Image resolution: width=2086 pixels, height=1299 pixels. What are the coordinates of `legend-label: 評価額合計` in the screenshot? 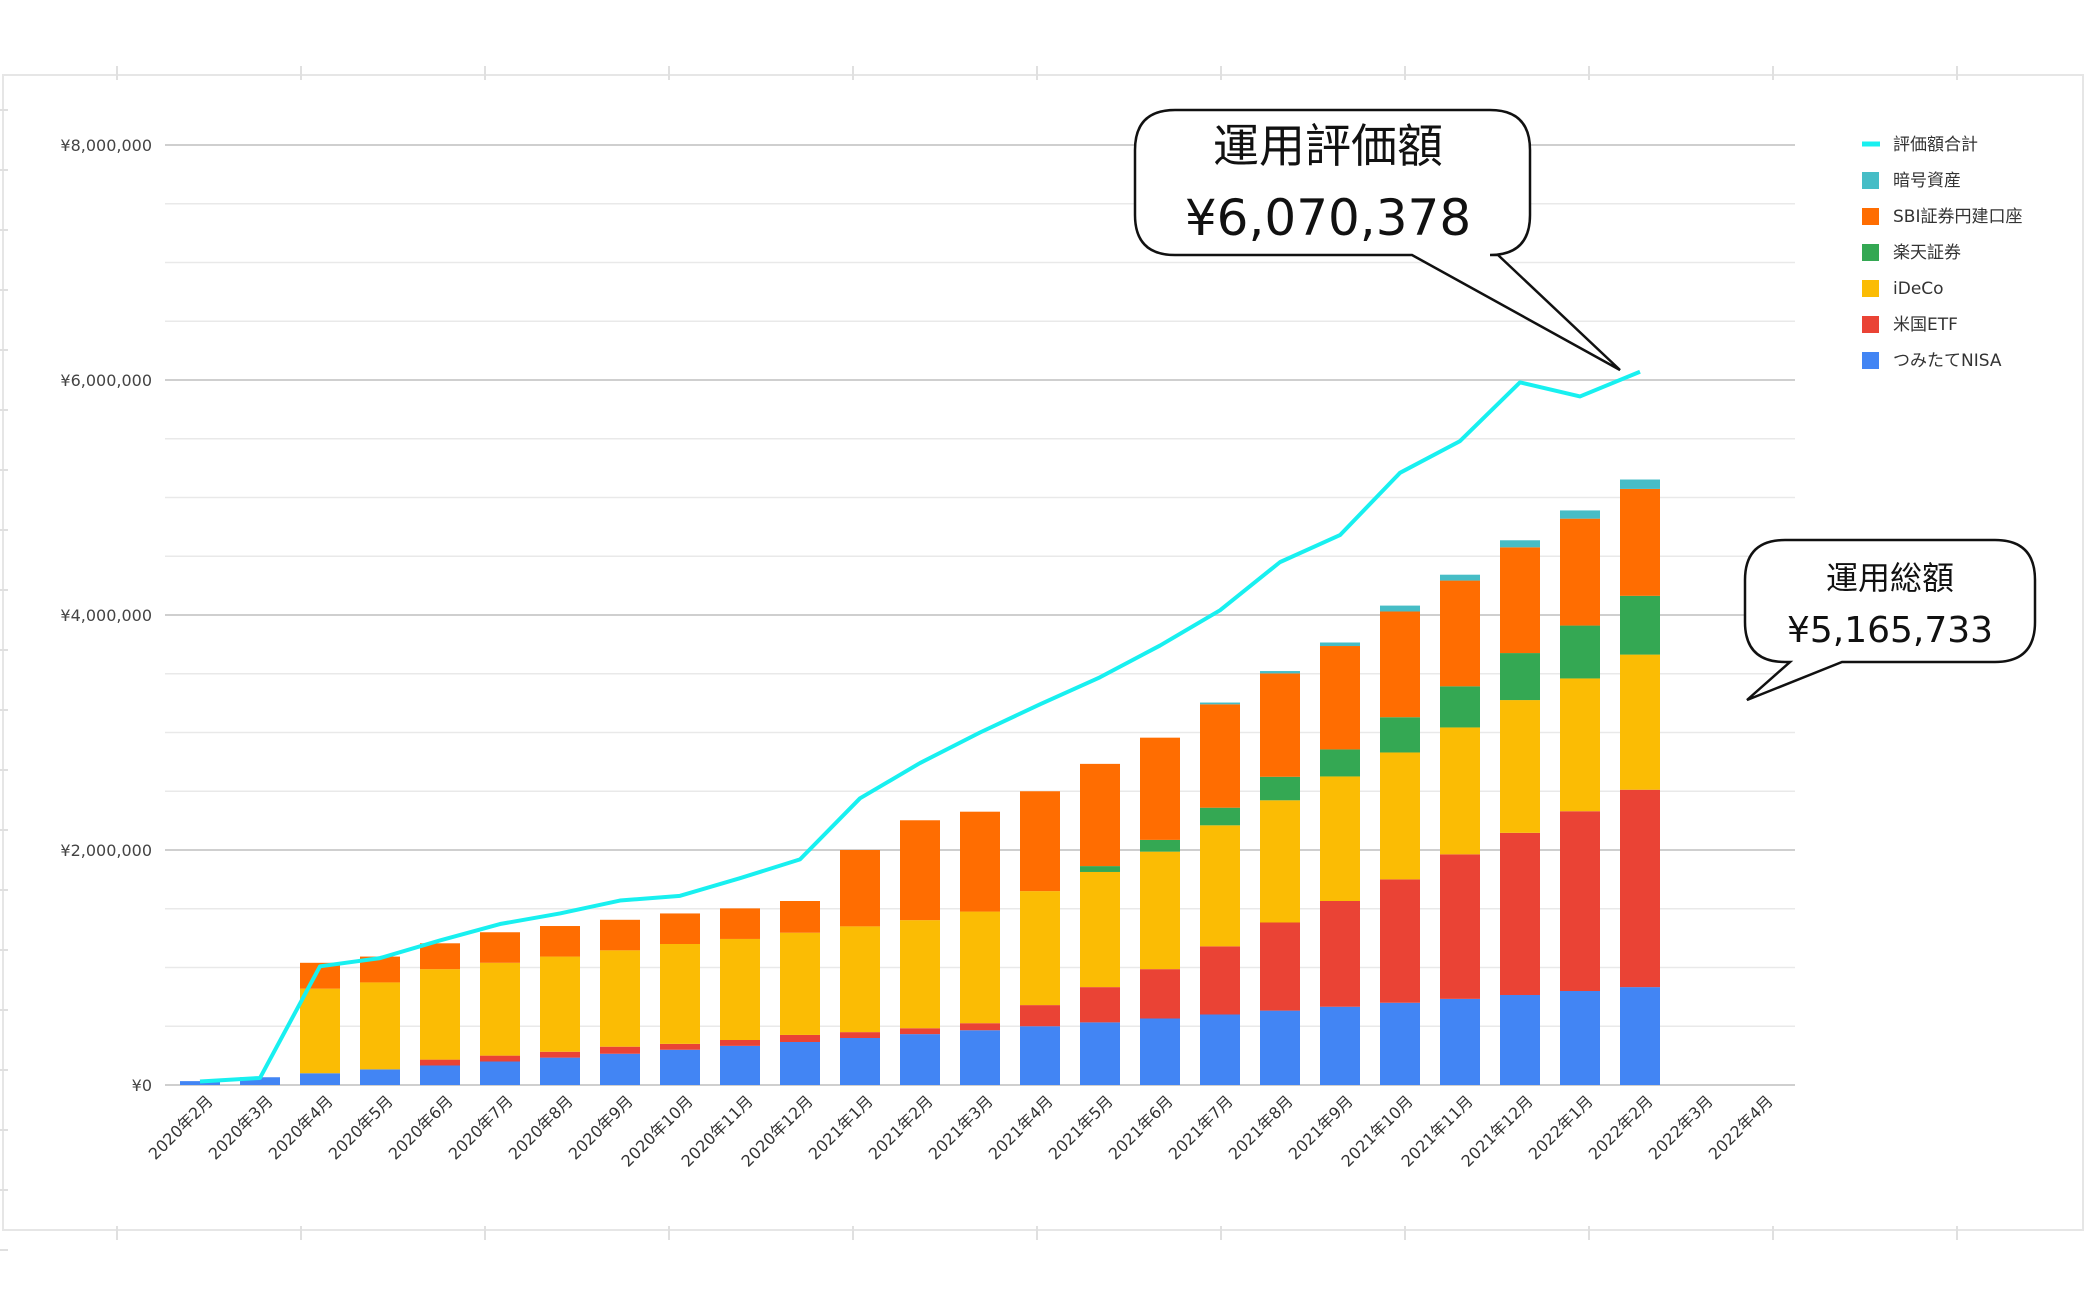 It's located at (1935, 145).